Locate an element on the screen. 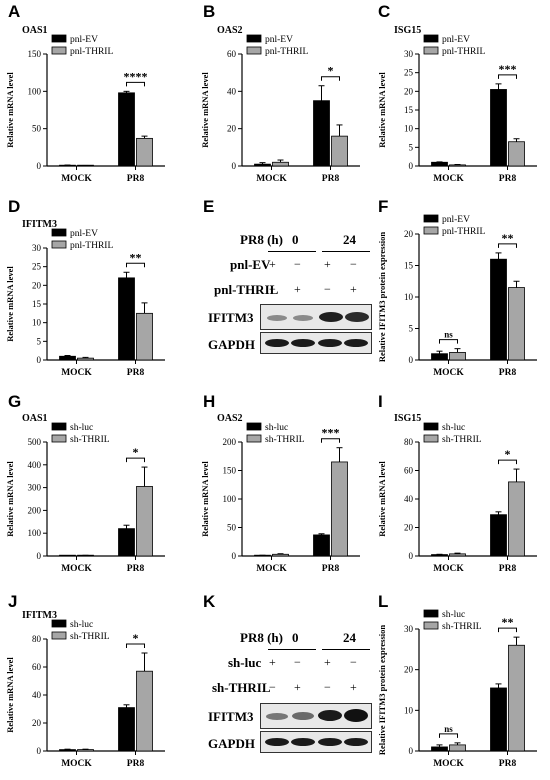 This screenshot has height=780, width=550. legend-label: sh-THRIL is located at coordinates (90, 637).